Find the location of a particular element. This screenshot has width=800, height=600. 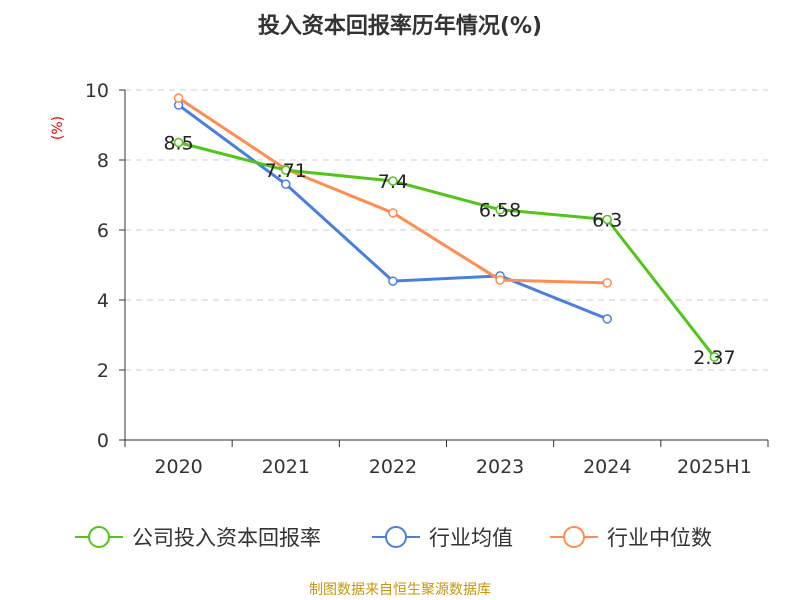

x-tick-label: 2021 is located at coordinates (286, 467).